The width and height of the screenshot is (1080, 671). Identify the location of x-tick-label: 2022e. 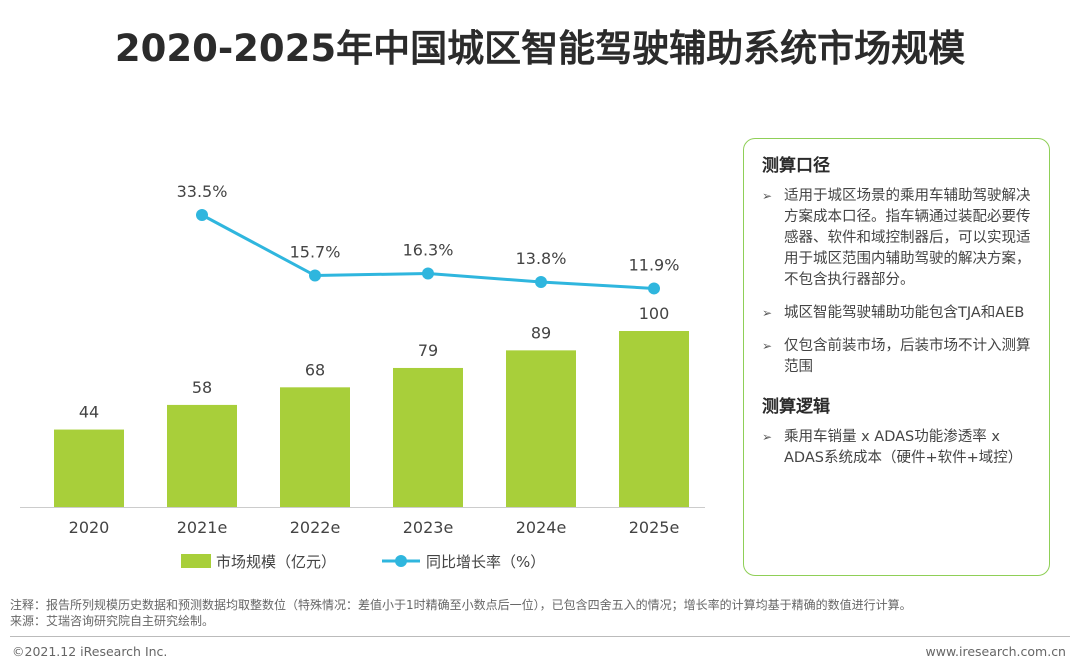
(315, 527).